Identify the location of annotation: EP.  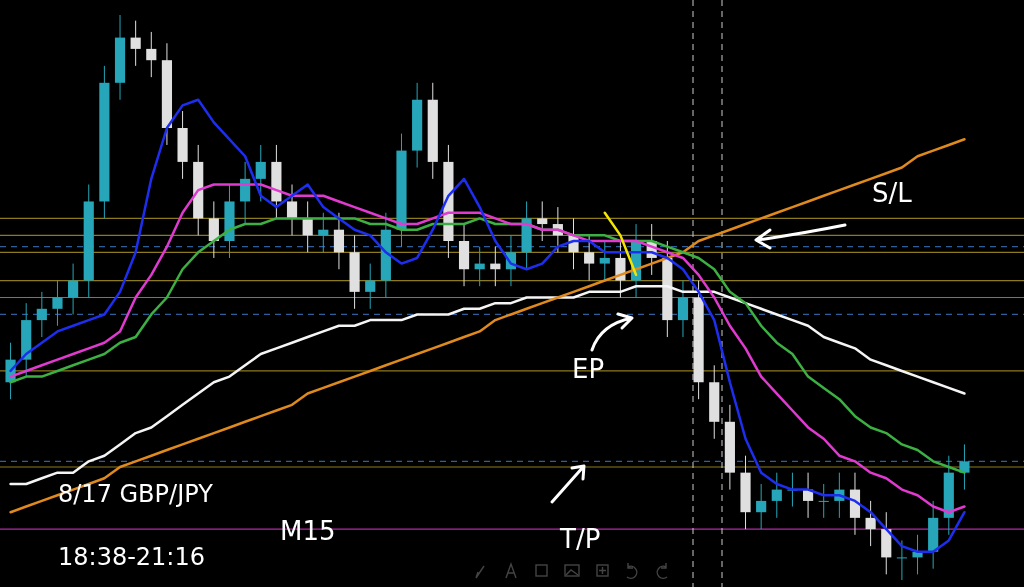
(588, 369).